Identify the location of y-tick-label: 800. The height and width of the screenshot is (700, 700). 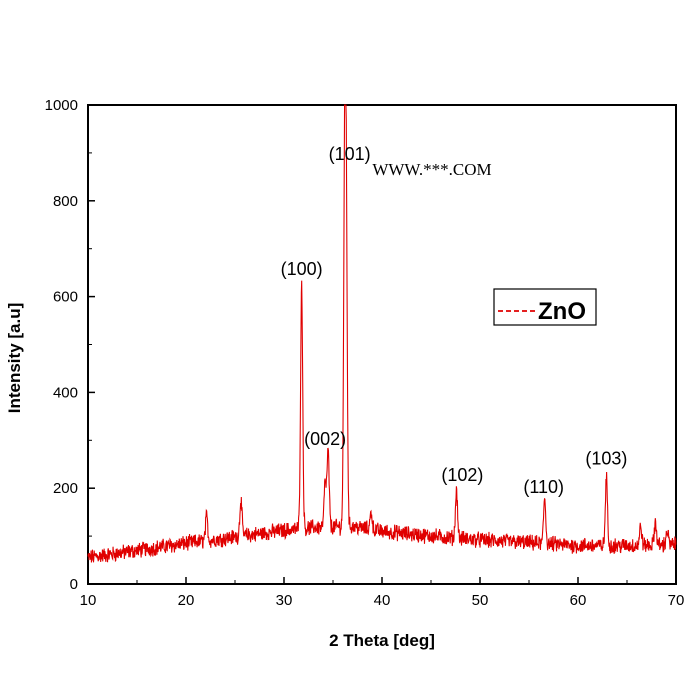
(65, 201).